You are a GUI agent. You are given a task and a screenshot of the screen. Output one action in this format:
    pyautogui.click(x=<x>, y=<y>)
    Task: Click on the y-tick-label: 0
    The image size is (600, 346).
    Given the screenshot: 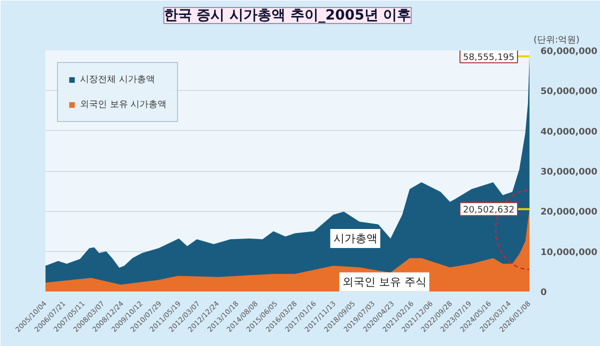 What is the action you would take?
    pyautogui.click(x=543, y=293)
    